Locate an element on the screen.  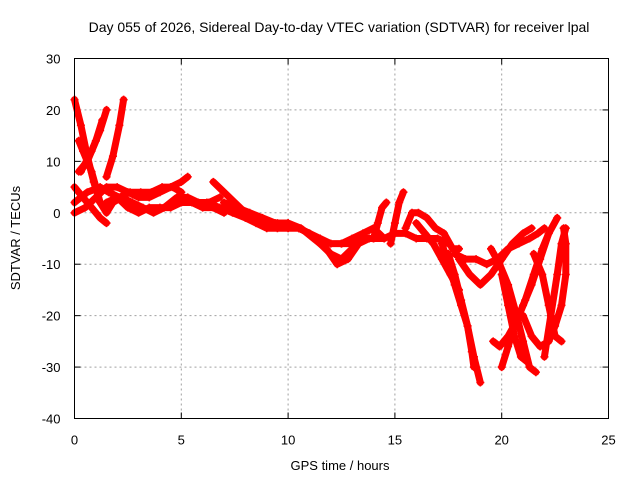
x-tick-label: 20 is located at coordinates (501, 440).